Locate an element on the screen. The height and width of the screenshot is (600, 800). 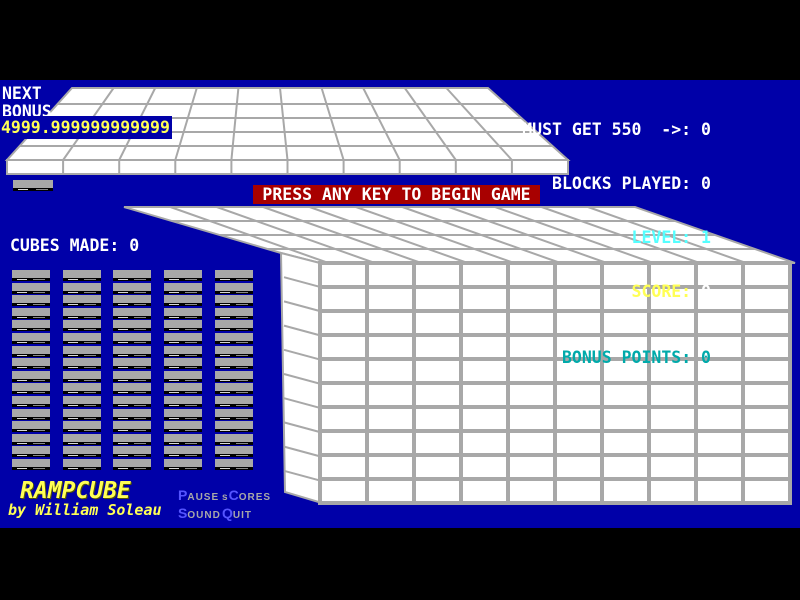
menu-item-scores: sCORES is located at coordinates (246, 494).